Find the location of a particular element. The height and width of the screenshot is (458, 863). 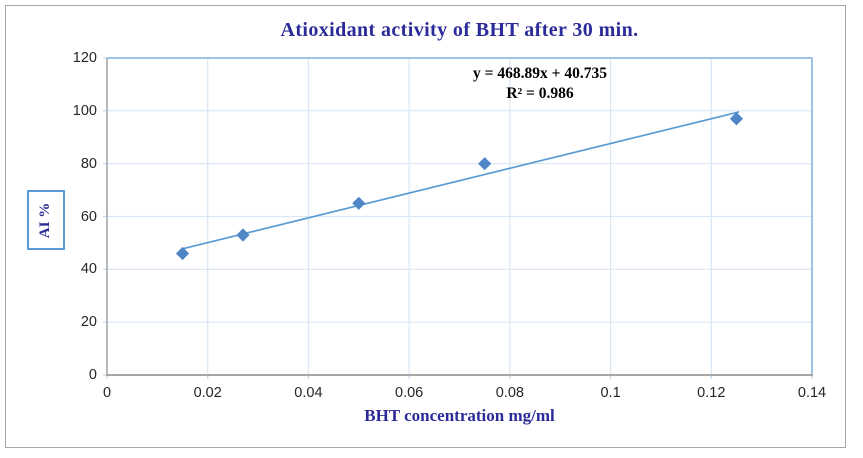

x-axis-label: BHT concentration mg/ml is located at coordinates (459, 415).